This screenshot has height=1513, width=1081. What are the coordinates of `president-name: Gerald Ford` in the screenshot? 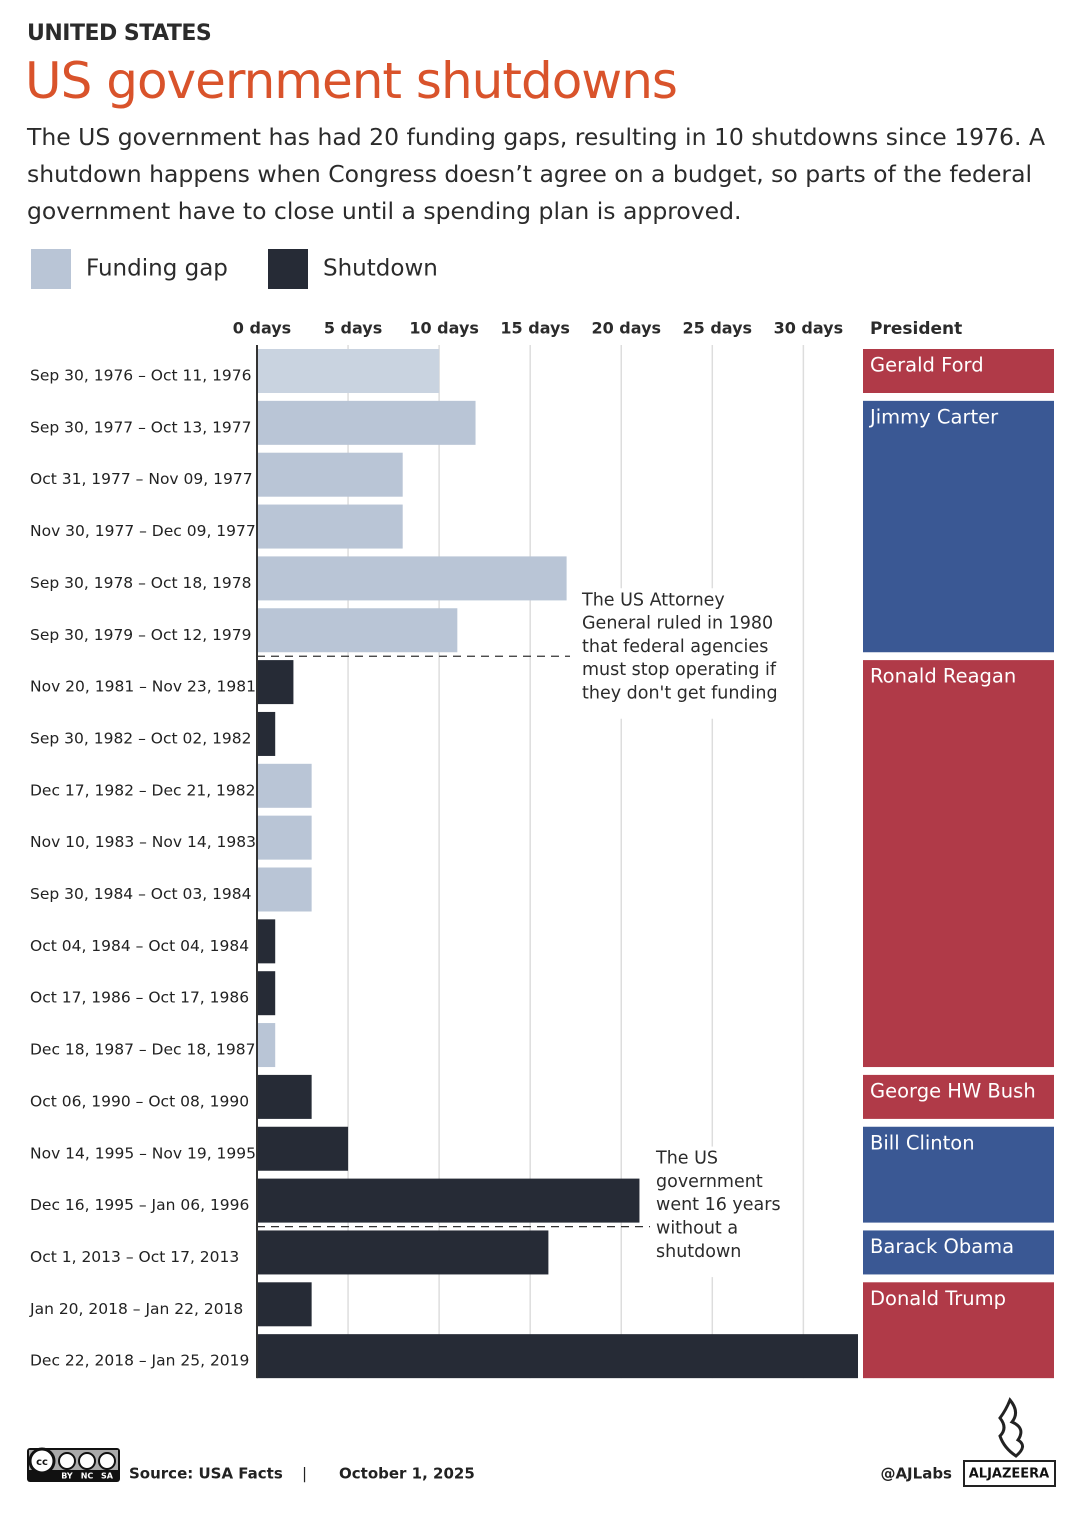 It's located at (927, 365).